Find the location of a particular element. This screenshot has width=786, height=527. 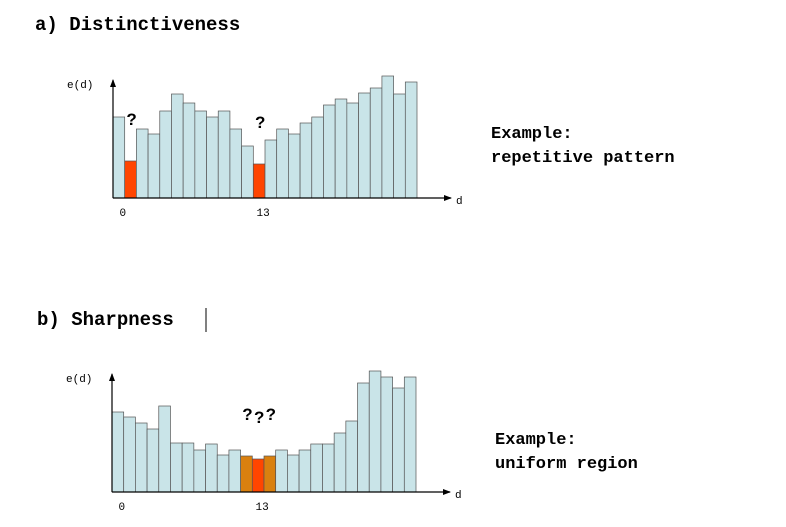

chart-title: b) Sharpness is located at coordinates (105, 320).